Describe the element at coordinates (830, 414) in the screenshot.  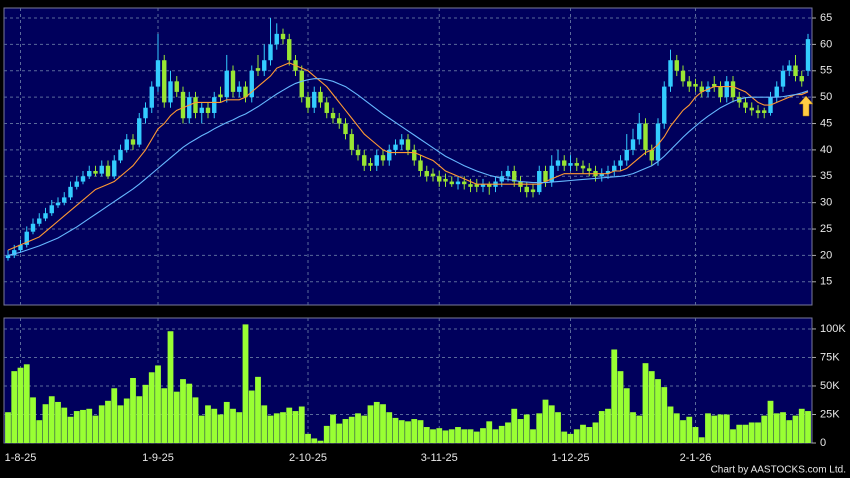
I see `y-tick-label: 25K` at that location.